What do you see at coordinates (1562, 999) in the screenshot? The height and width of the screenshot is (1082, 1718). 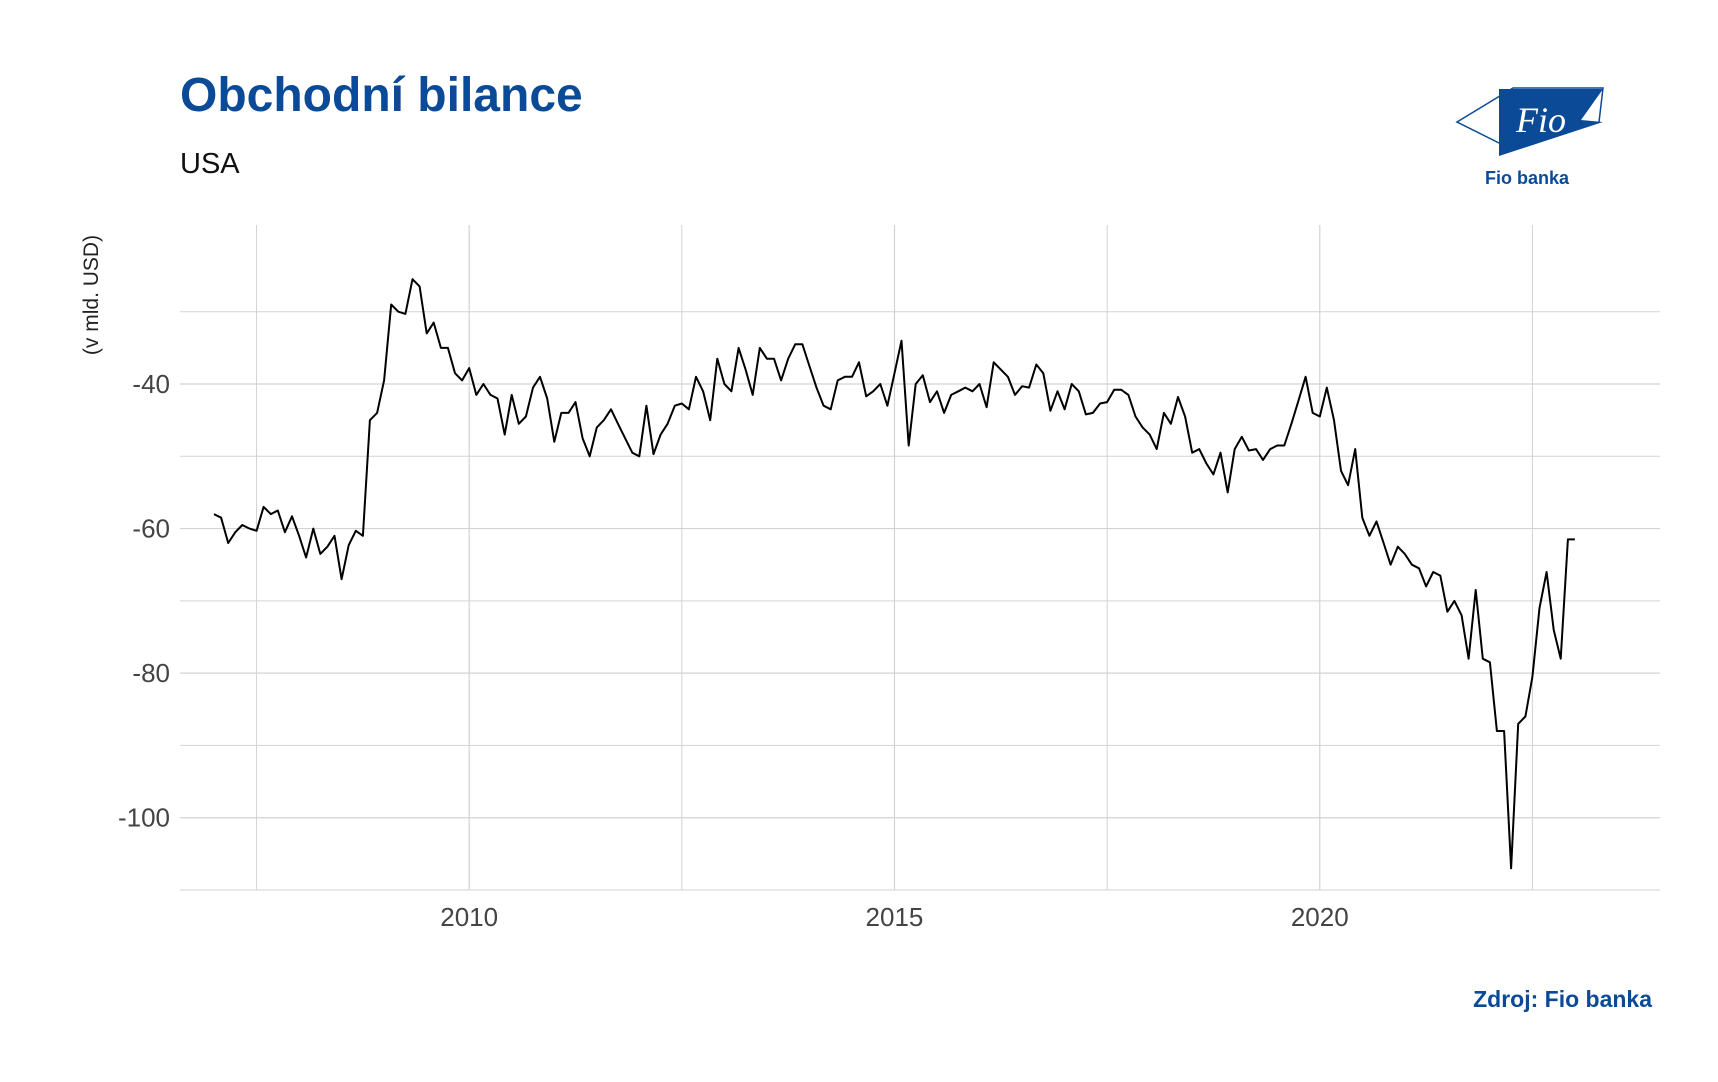 I see `source-note: Zdroj: Fio banka` at bounding box center [1562, 999].